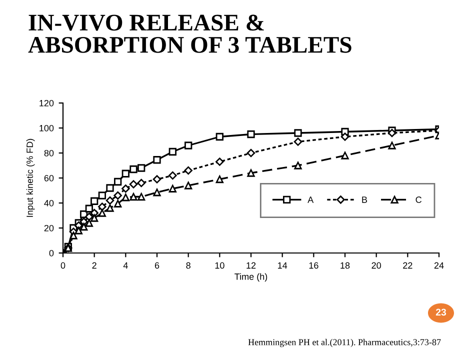 This screenshot has height=355, width=474. I want to click on y-tick-label: 60, so click(49, 178).